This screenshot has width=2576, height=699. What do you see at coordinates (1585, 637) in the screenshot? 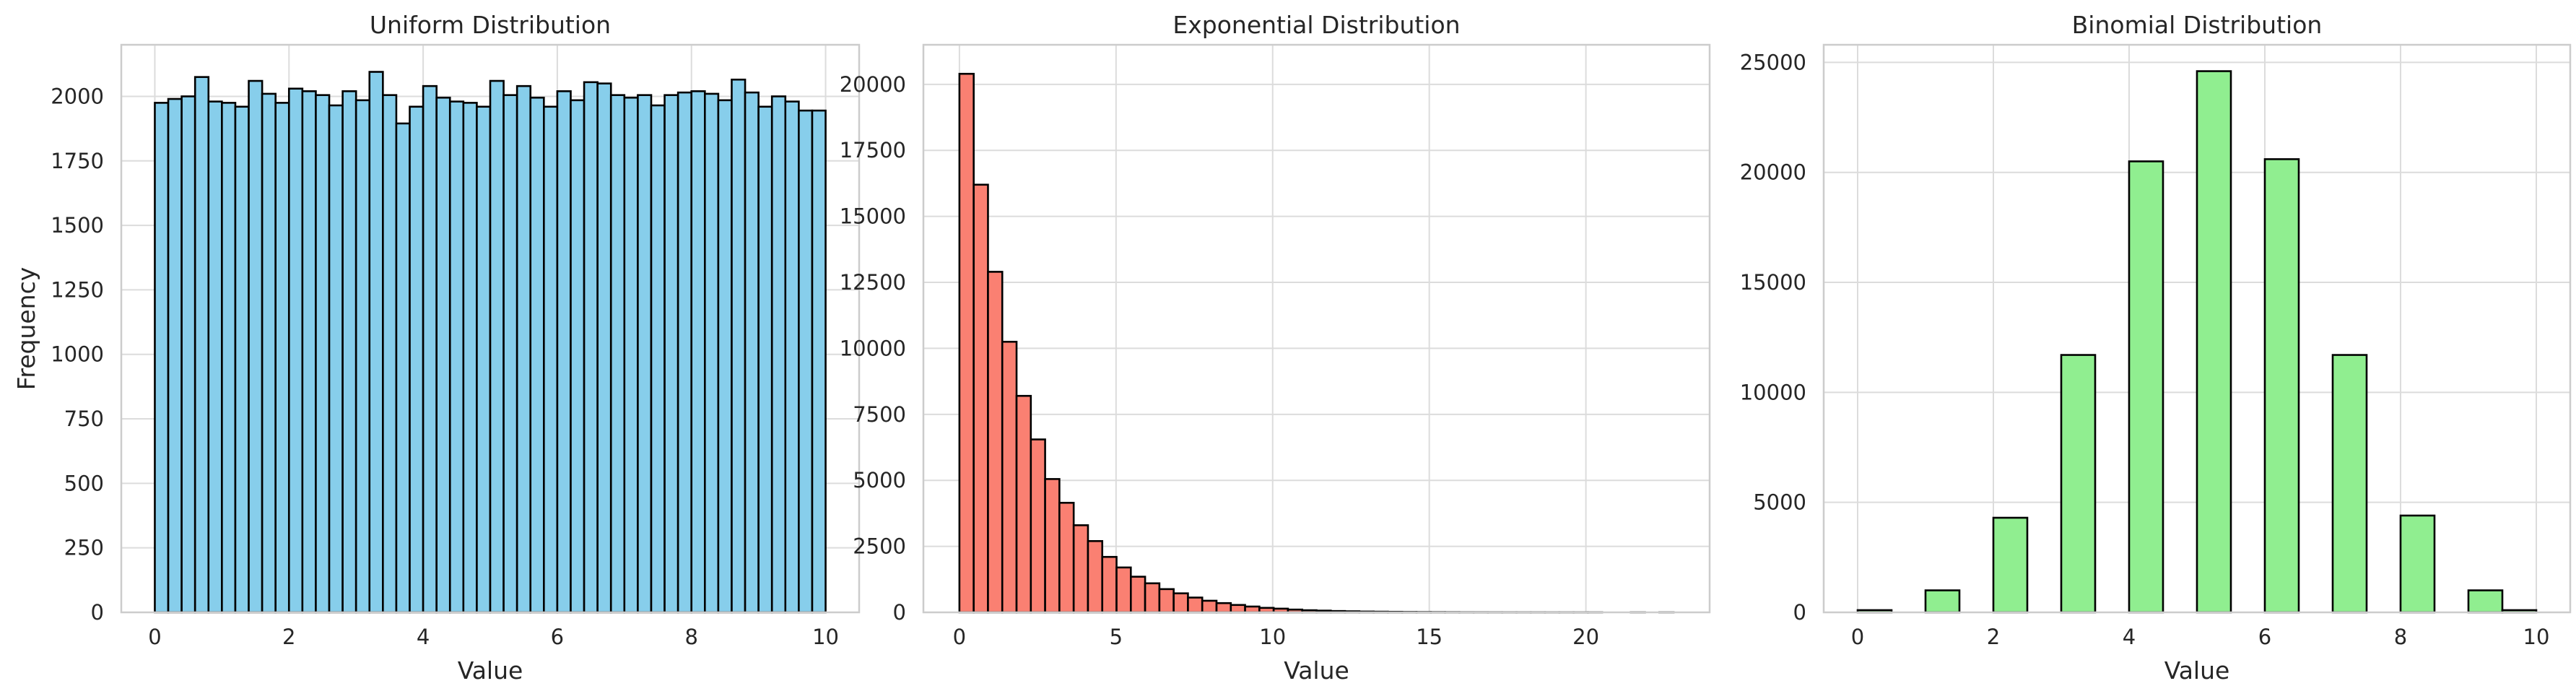
I see `exponential-x-tick-label: 20` at bounding box center [1585, 637].